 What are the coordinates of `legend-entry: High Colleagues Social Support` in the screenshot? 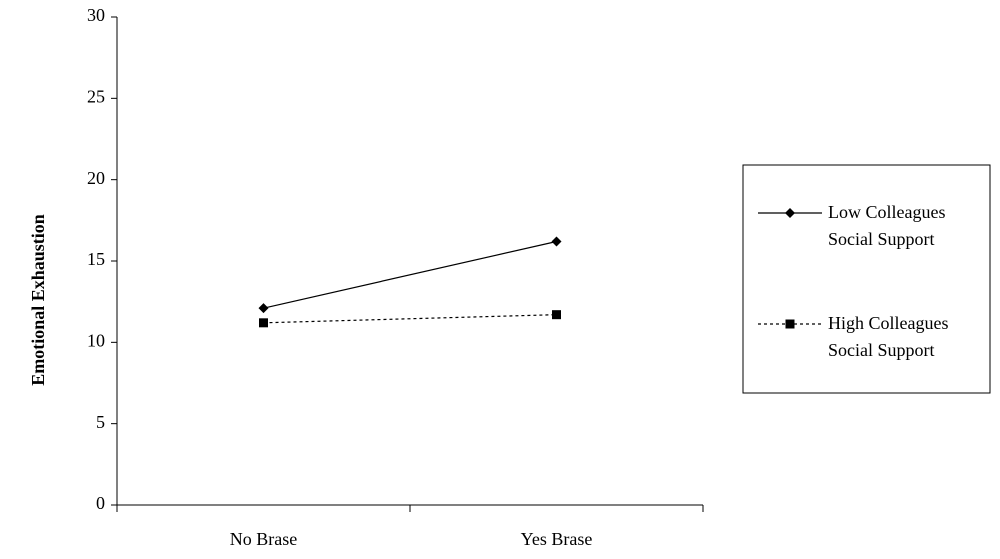 It's located at (888, 336).